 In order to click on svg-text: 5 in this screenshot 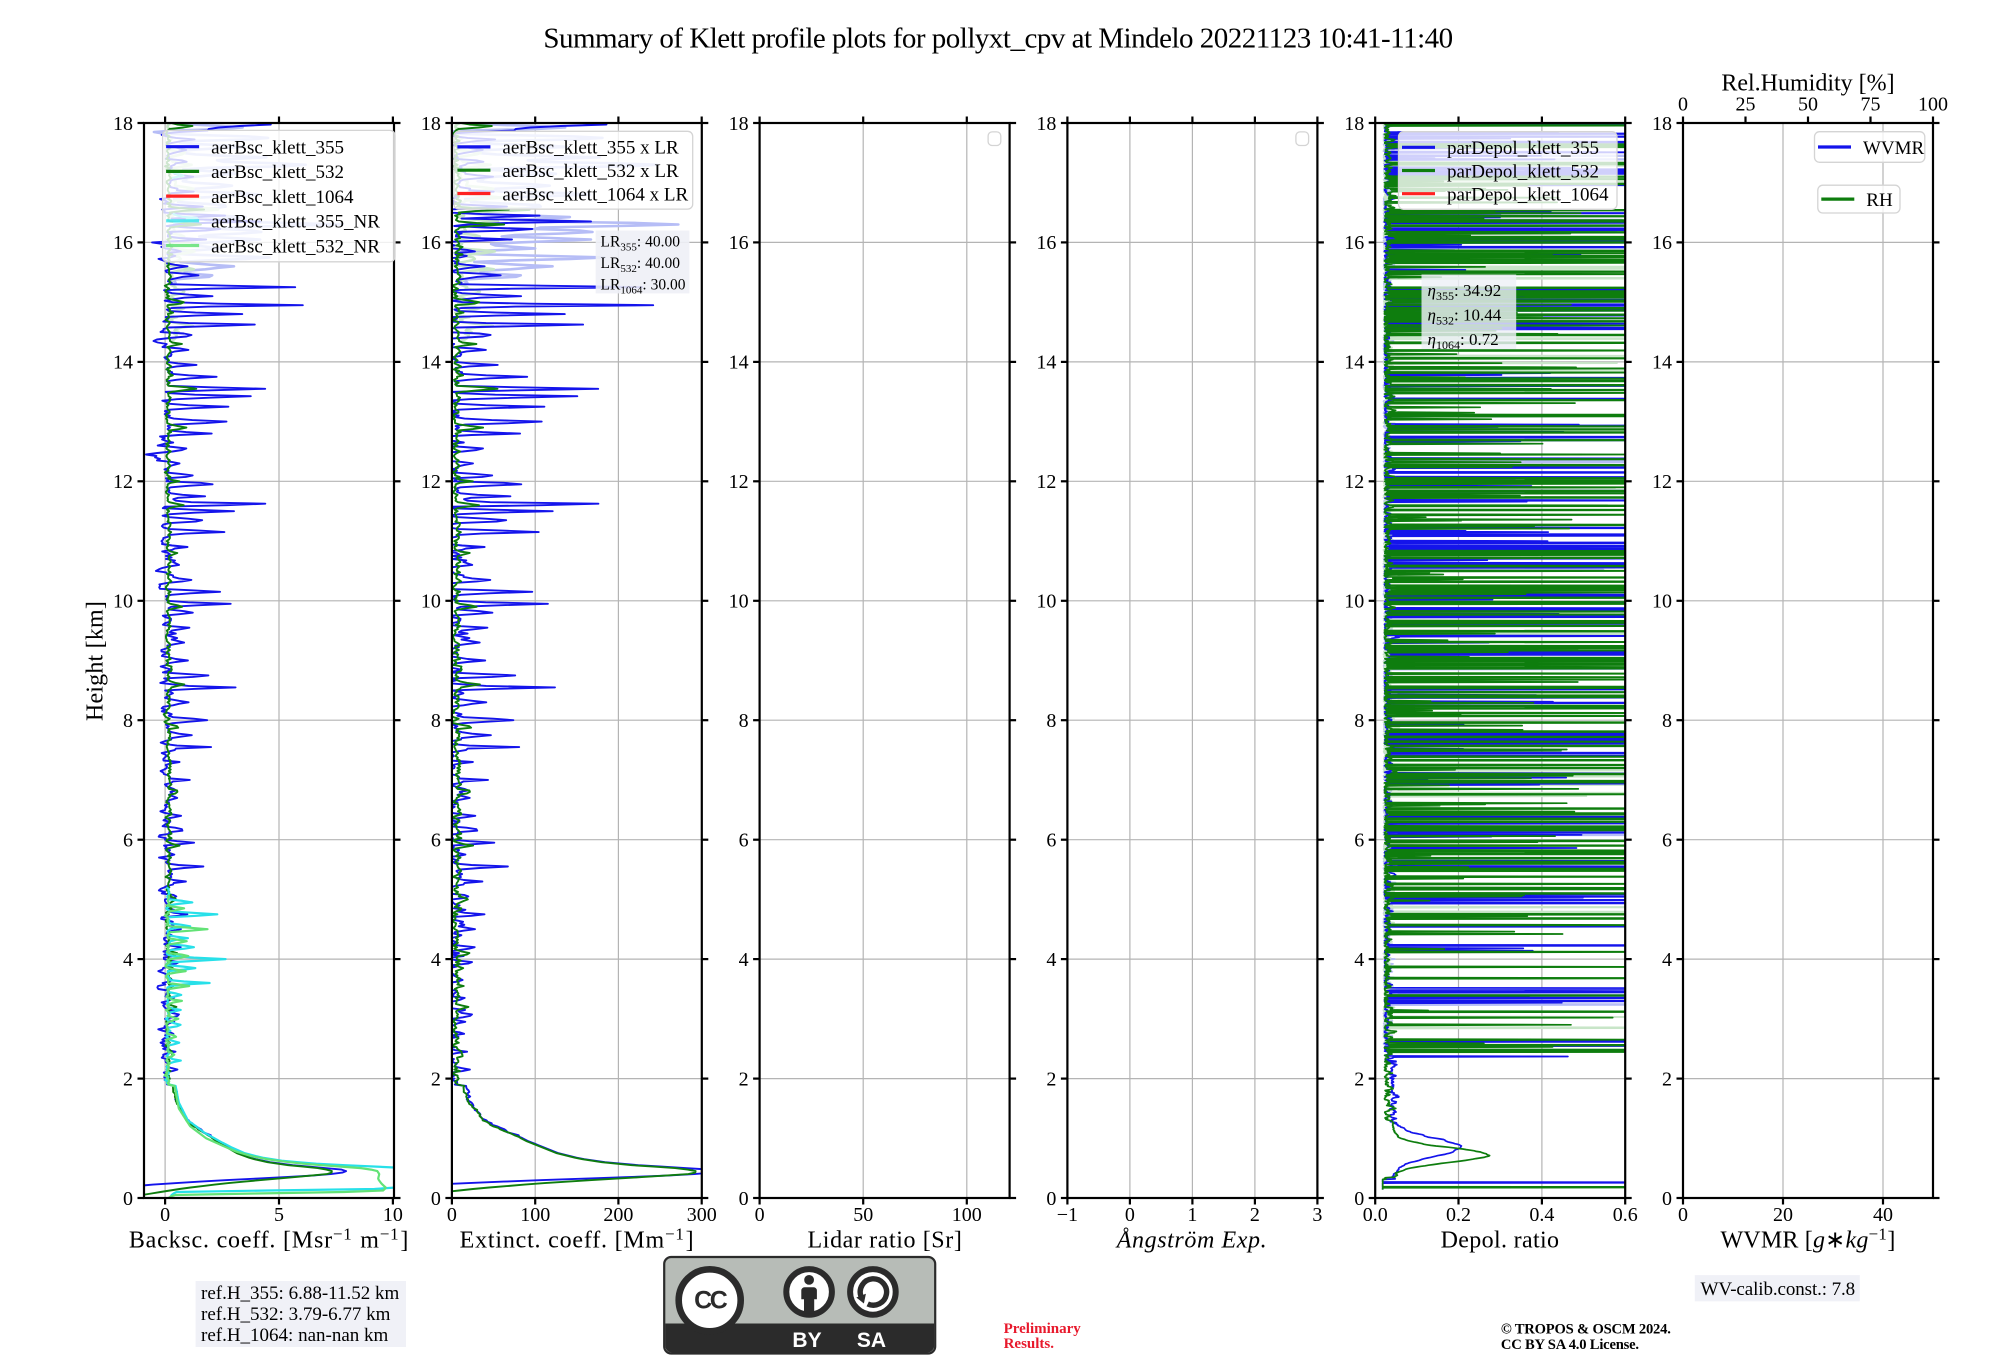, I will do `click(279, 1215)`.